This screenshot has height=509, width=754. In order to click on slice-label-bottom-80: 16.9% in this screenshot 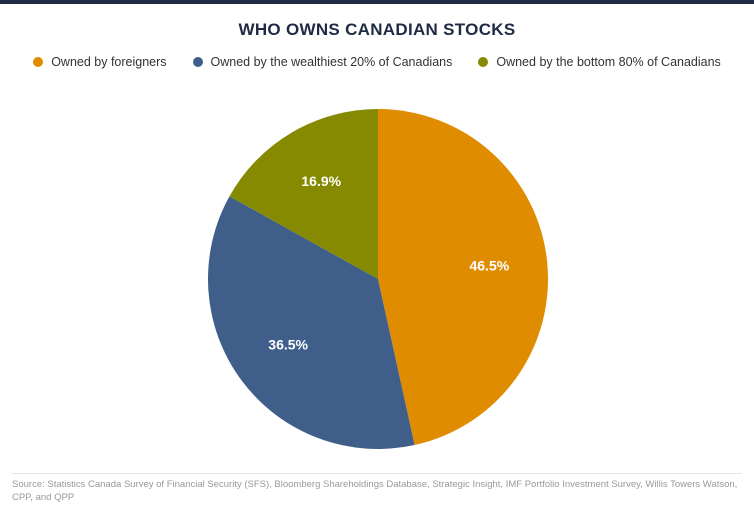, I will do `click(321, 181)`.